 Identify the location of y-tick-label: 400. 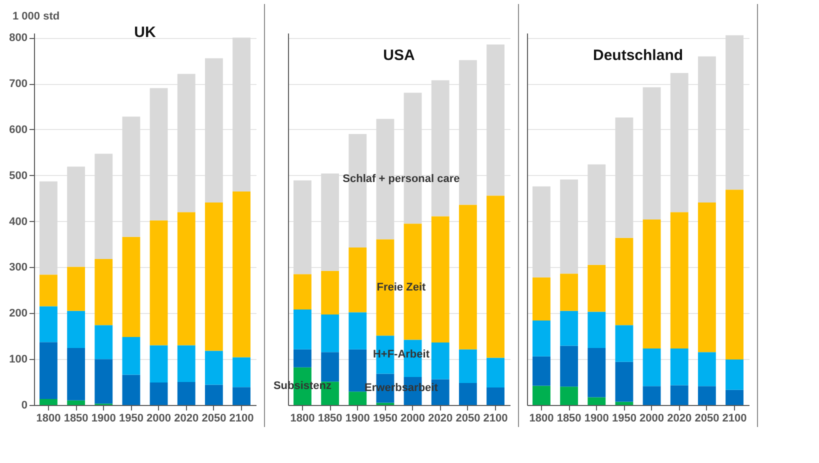
(18, 222).